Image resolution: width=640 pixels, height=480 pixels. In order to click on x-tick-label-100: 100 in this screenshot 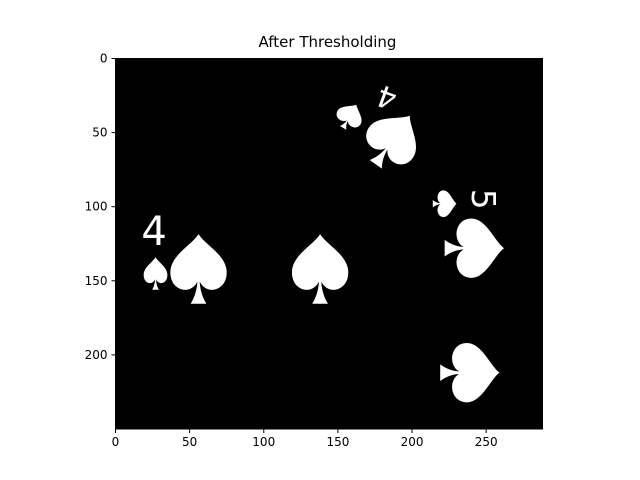, I will do `click(263, 442)`.